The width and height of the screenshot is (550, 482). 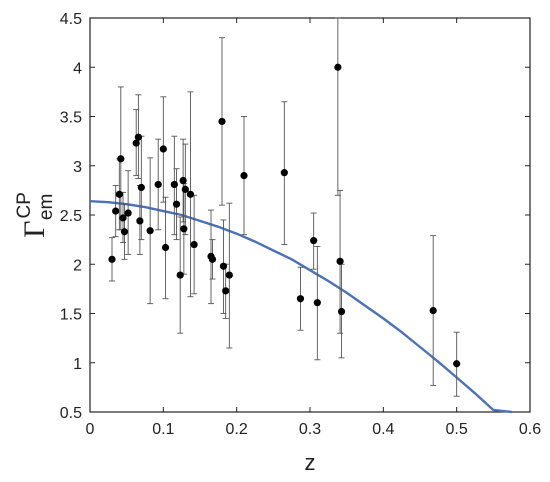 What do you see at coordinates (71, 315) in the screenshot?
I see `y-tick-label: 1.5` at bounding box center [71, 315].